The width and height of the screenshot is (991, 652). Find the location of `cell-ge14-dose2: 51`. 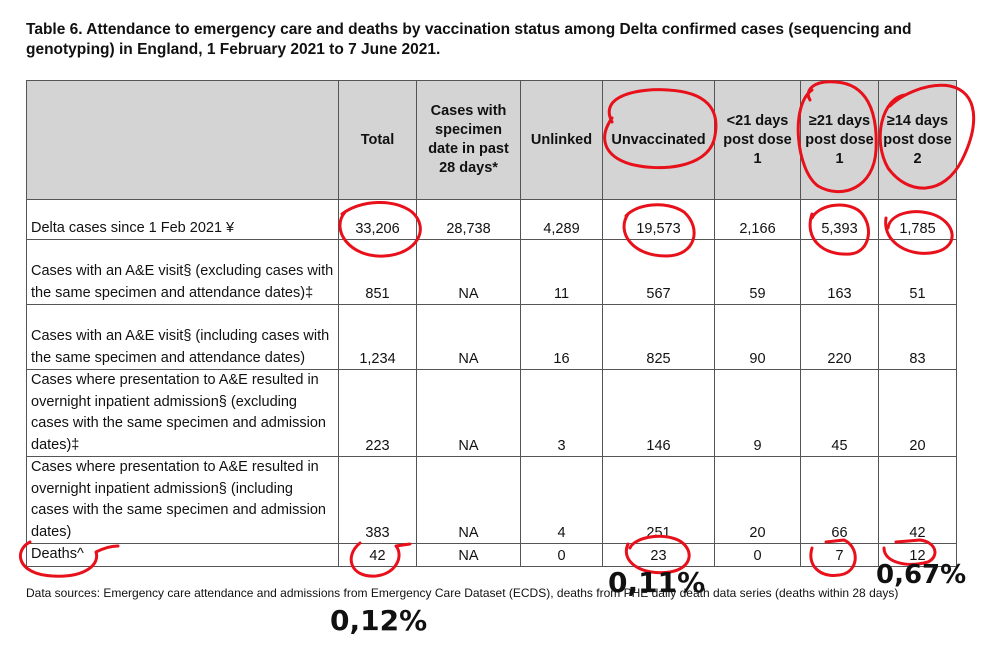

cell-ge14-dose2: 51 is located at coordinates (917, 272).